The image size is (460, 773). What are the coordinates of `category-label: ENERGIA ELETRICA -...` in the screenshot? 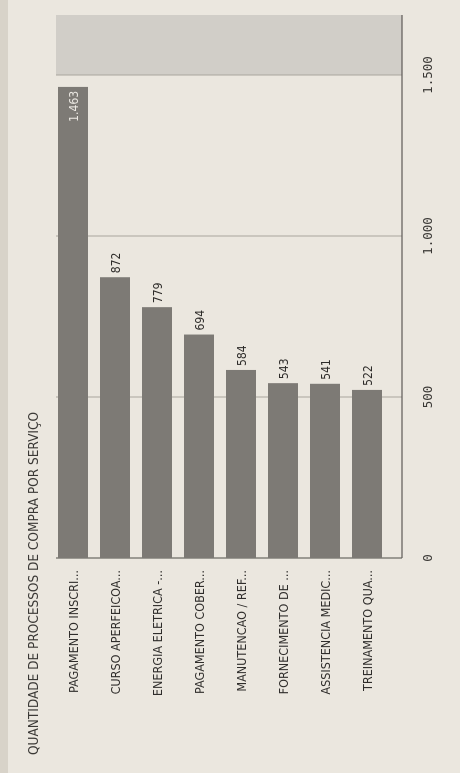 It's located at (157, 633).